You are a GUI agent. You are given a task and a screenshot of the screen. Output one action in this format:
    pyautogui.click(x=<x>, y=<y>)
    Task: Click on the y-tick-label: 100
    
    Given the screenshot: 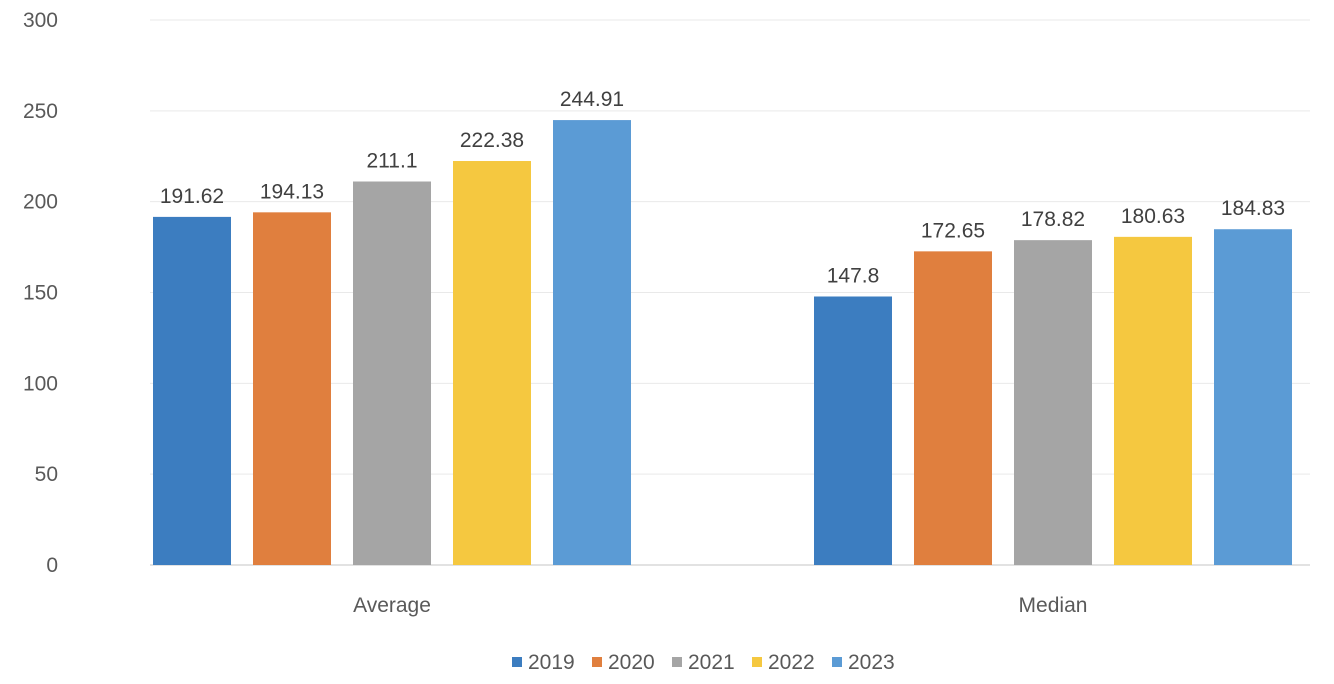 What is the action you would take?
    pyautogui.click(x=40, y=383)
    